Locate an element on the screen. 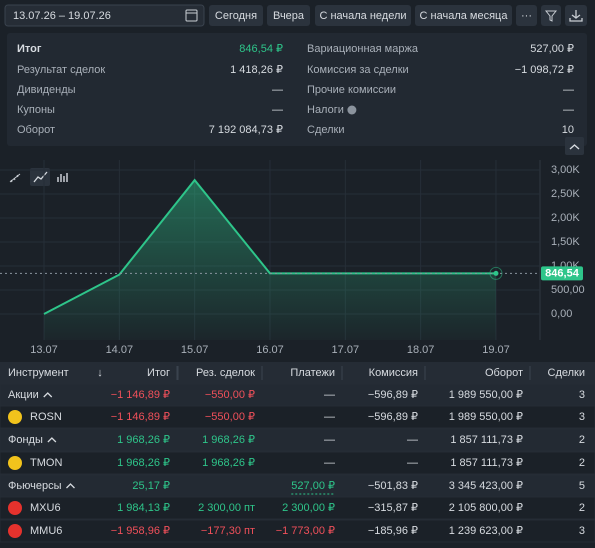 Image resolution: width=595 pixels, height=548 pixels. date-input is located at coordinates (104, 15).